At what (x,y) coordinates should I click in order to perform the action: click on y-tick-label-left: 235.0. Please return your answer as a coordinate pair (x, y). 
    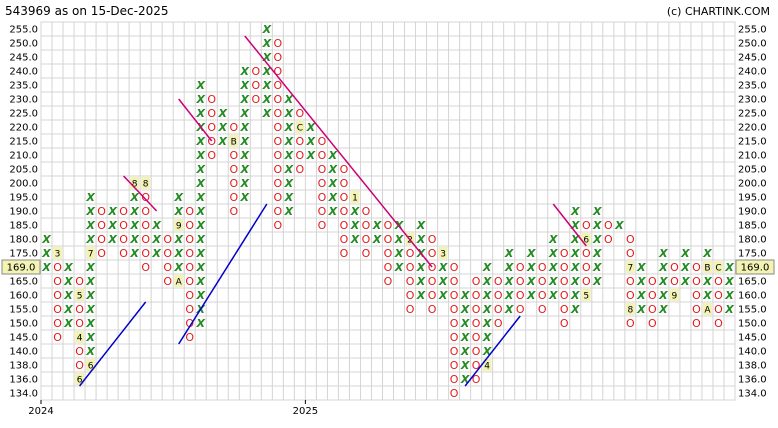
    Looking at the image, I should click on (23, 86).